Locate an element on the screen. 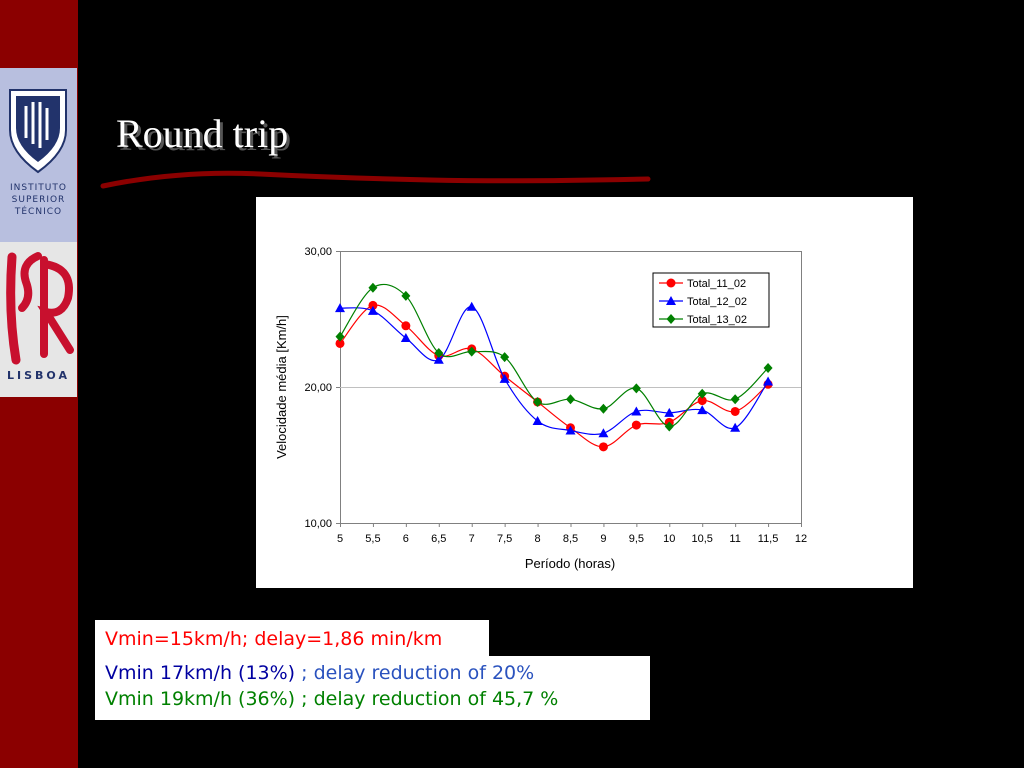 The image size is (1024, 768). x-tick-label: 6,5 is located at coordinates (438, 539).